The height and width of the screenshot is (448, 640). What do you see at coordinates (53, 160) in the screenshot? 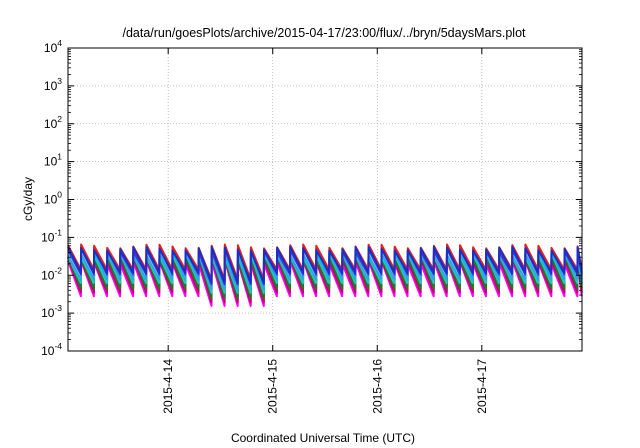
I see `y-tick-label: 10¹` at bounding box center [53, 160].